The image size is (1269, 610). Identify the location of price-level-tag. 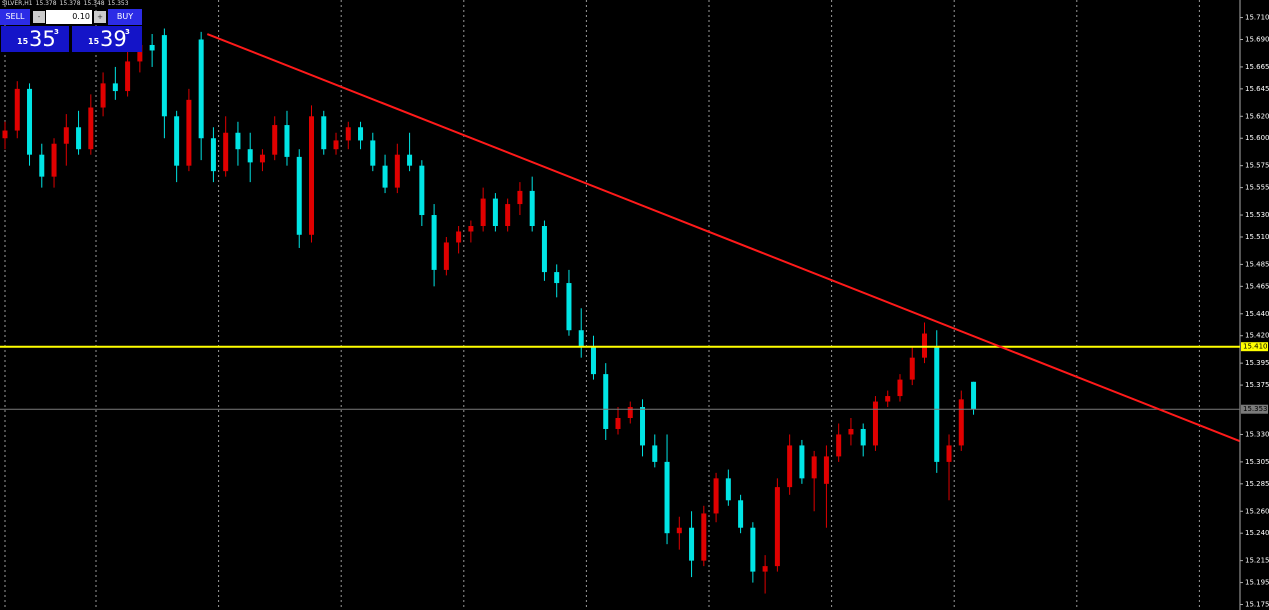
(1254, 347).